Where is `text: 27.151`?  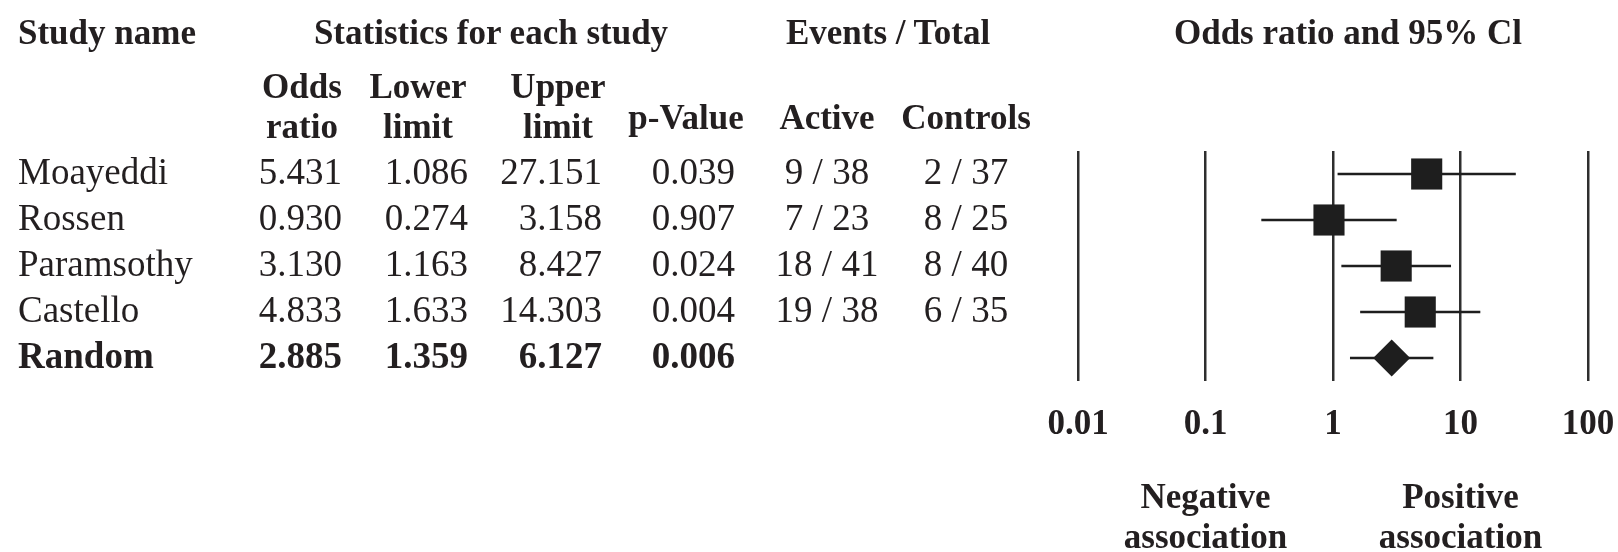
text: 27.151 is located at coordinates (551, 171).